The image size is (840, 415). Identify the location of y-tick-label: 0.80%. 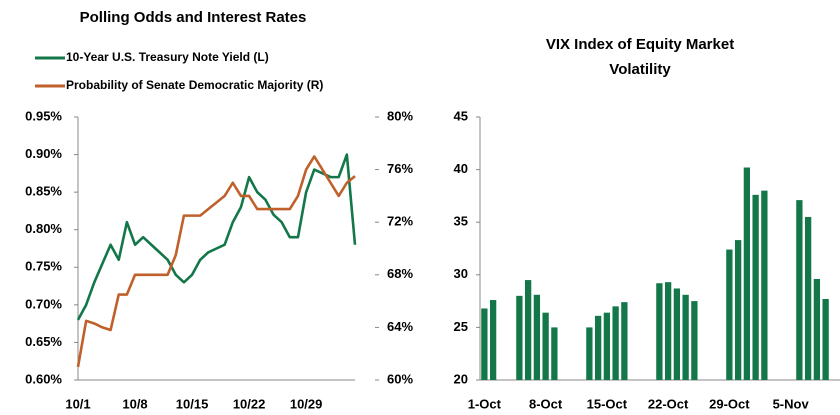
(43, 228).